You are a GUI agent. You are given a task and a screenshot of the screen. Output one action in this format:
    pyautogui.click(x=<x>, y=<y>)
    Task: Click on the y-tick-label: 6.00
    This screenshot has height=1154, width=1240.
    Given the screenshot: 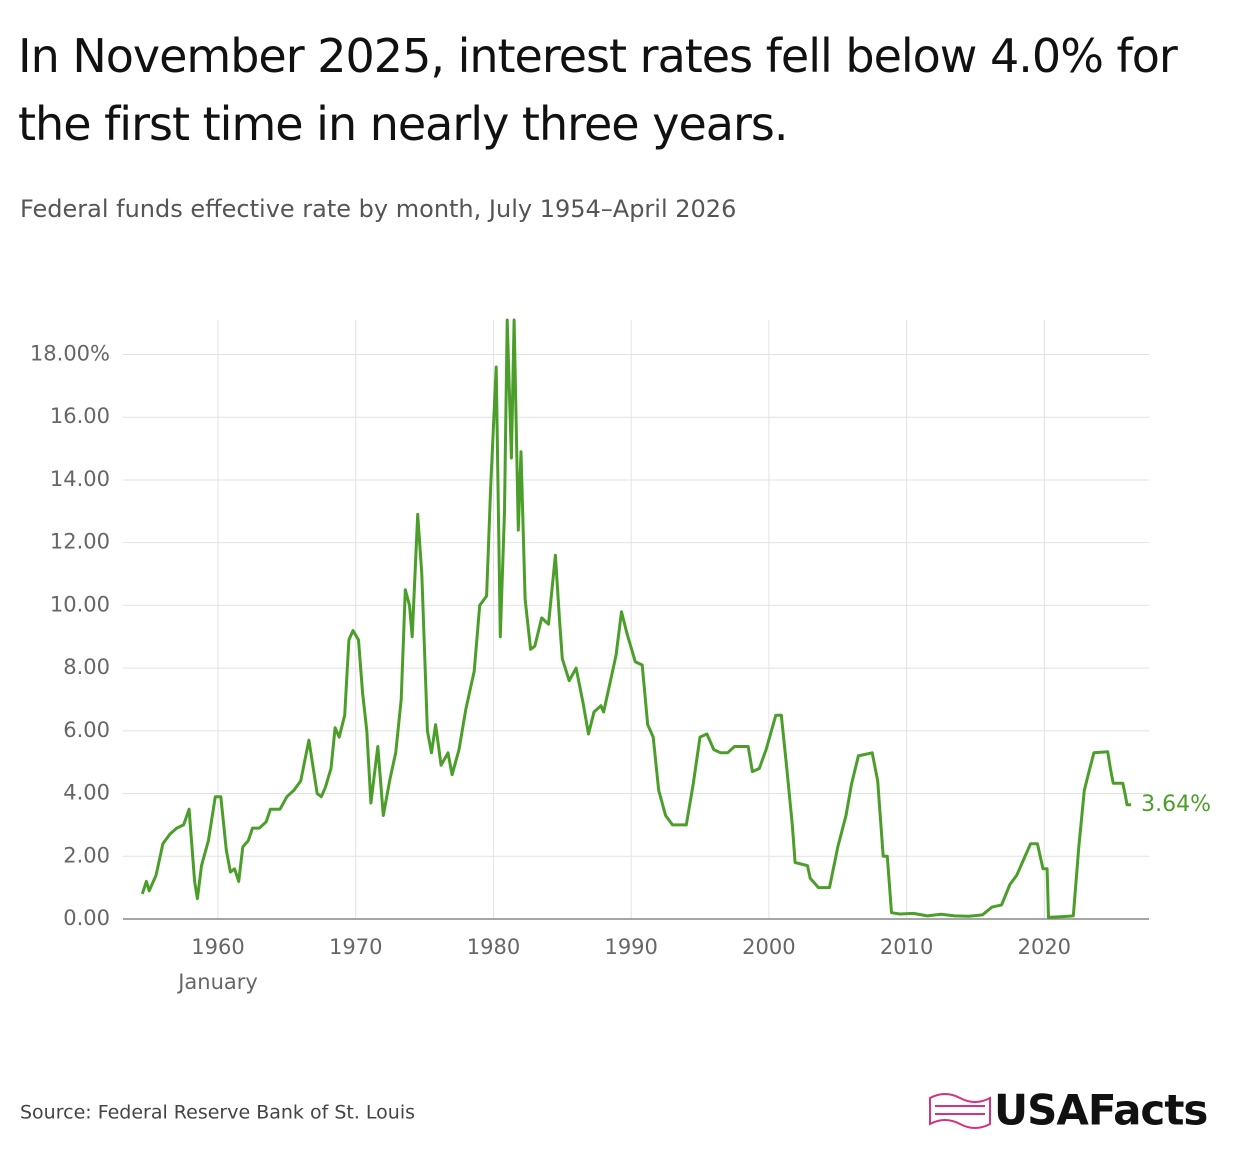 What is the action you would take?
    pyautogui.click(x=86, y=730)
    